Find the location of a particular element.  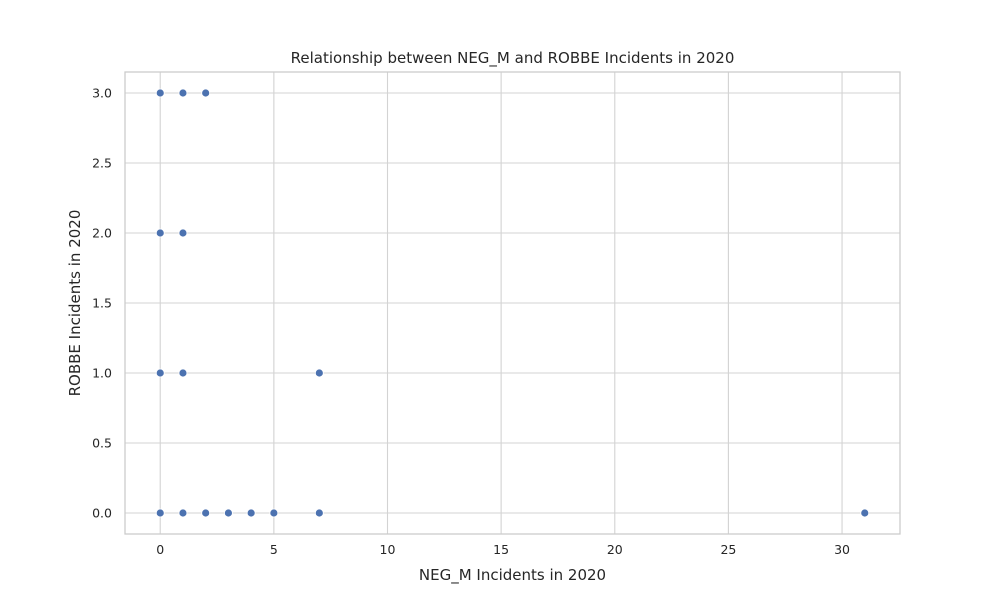

y-tick-label: 1.0 is located at coordinates (102, 373).